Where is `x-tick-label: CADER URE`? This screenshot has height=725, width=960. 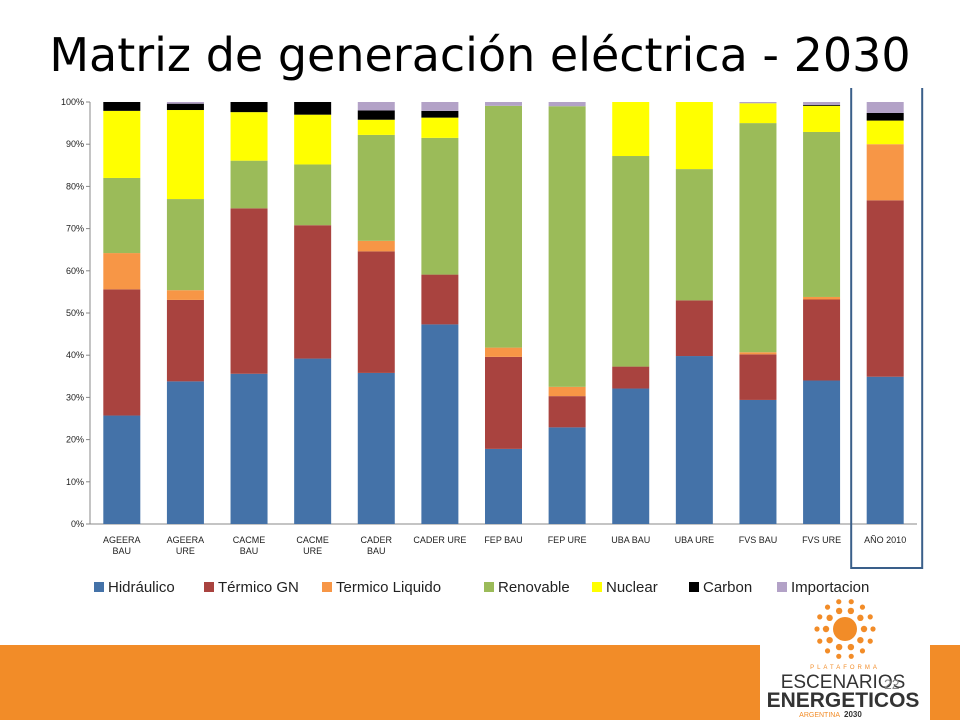
x-tick-label: CADER URE is located at coordinates (439, 540).